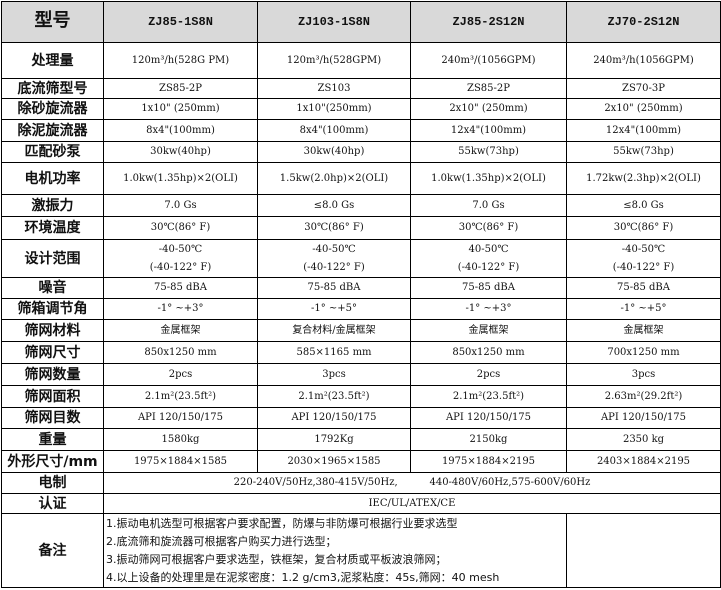  What do you see at coordinates (488, 22) in the screenshot?
I see `model-name: ZJ85-2S12N` at bounding box center [488, 22].